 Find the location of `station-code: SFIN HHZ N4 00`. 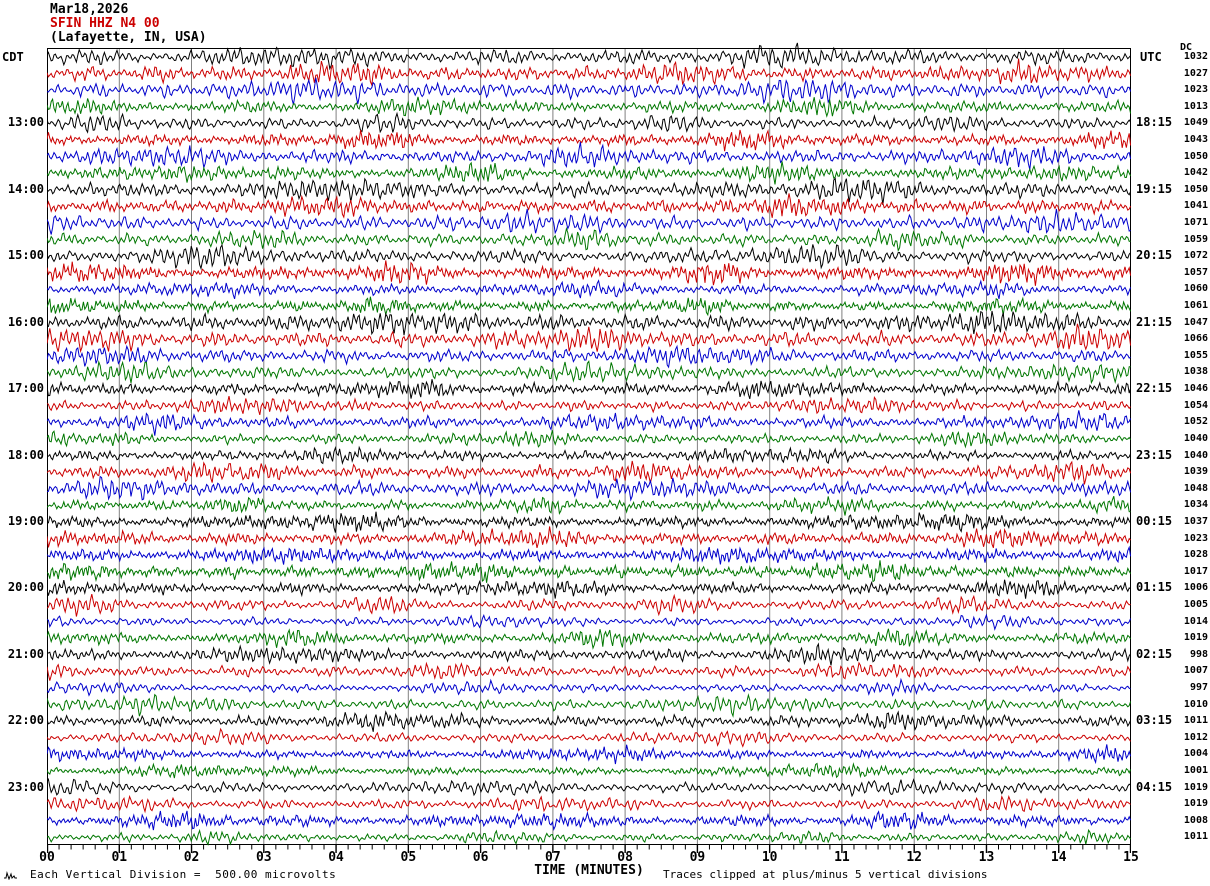

station-code: SFIN HHZ N4 00 is located at coordinates (105, 23).